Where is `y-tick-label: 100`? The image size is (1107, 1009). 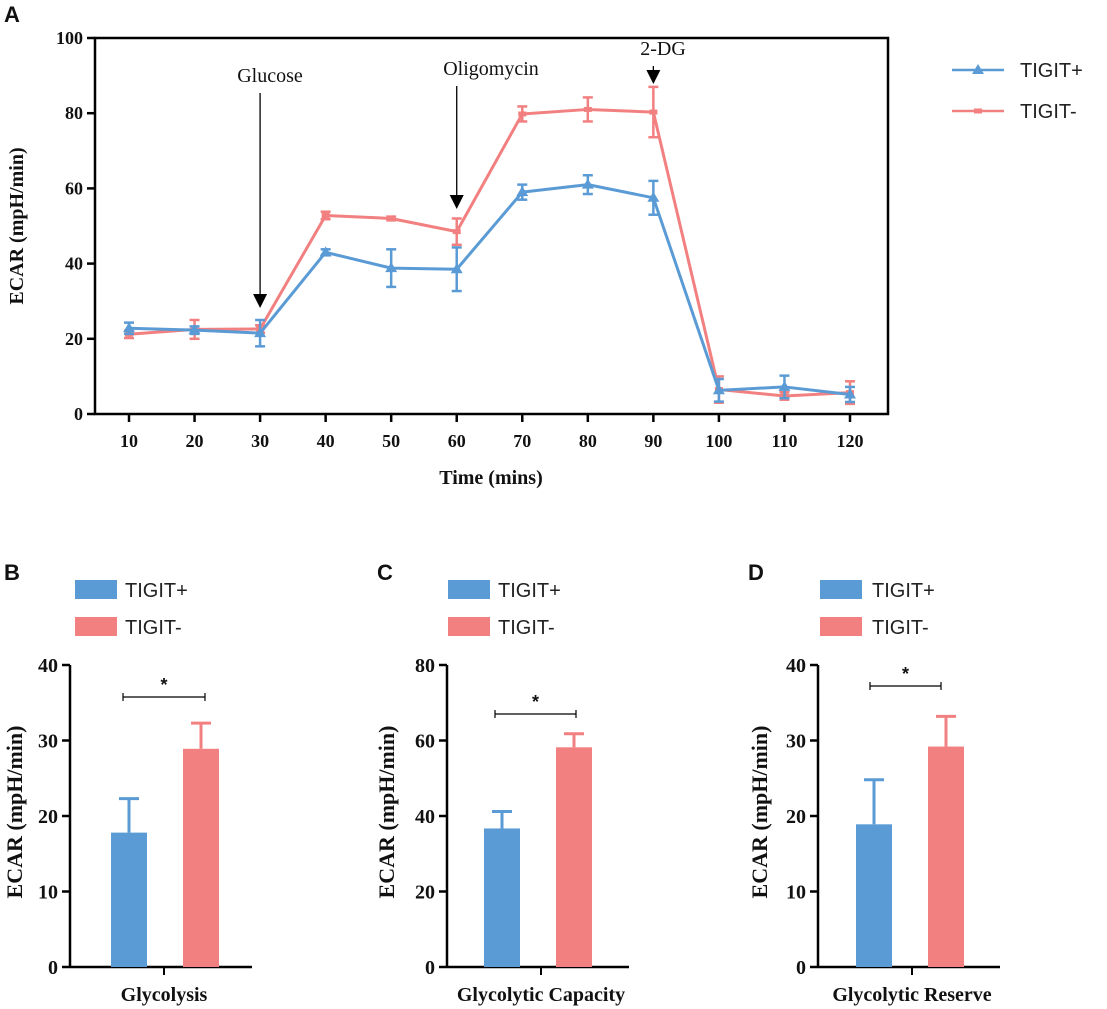 y-tick-label: 100 is located at coordinates (69, 38).